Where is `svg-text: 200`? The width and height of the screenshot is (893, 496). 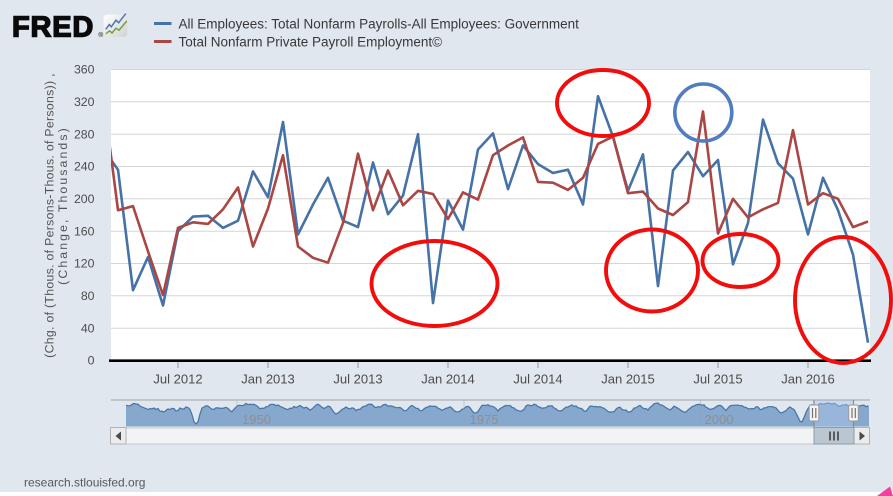 svg-text: 200 is located at coordinates (84, 199).